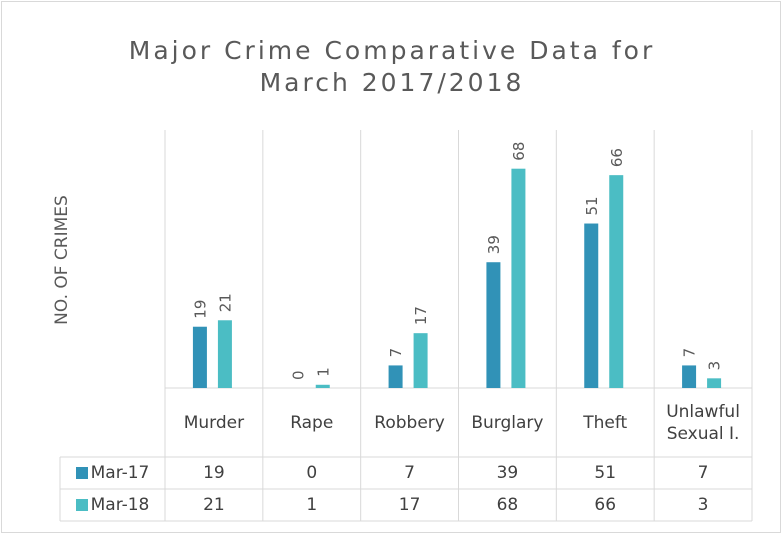  Describe the element at coordinates (214, 505) in the screenshot. I see `table-value: 21` at that location.